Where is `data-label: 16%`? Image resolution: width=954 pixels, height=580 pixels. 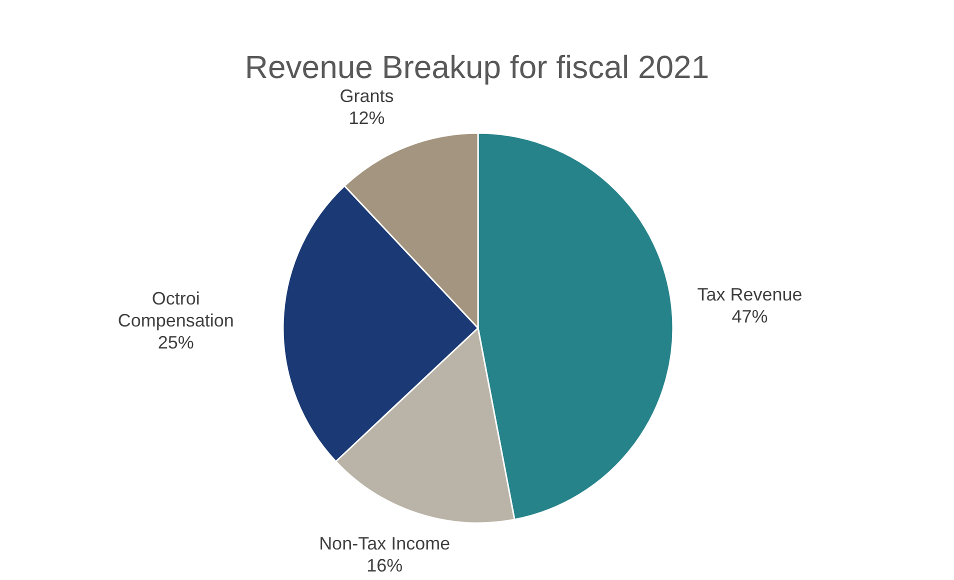
data-label: 16% is located at coordinates (384, 565).